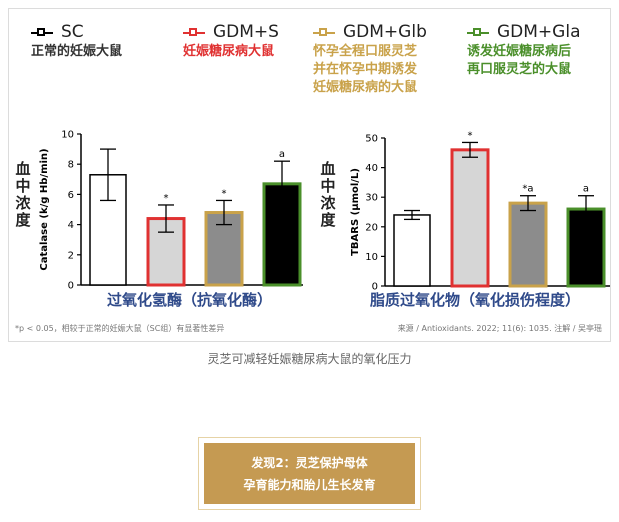 Image resolution: width=619 pixels, height=522 pixels. Describe the element at coordinates (309, 462) in the screenshot. I see `banner-line-1: 发现2：灵芝保护母体` at that location.